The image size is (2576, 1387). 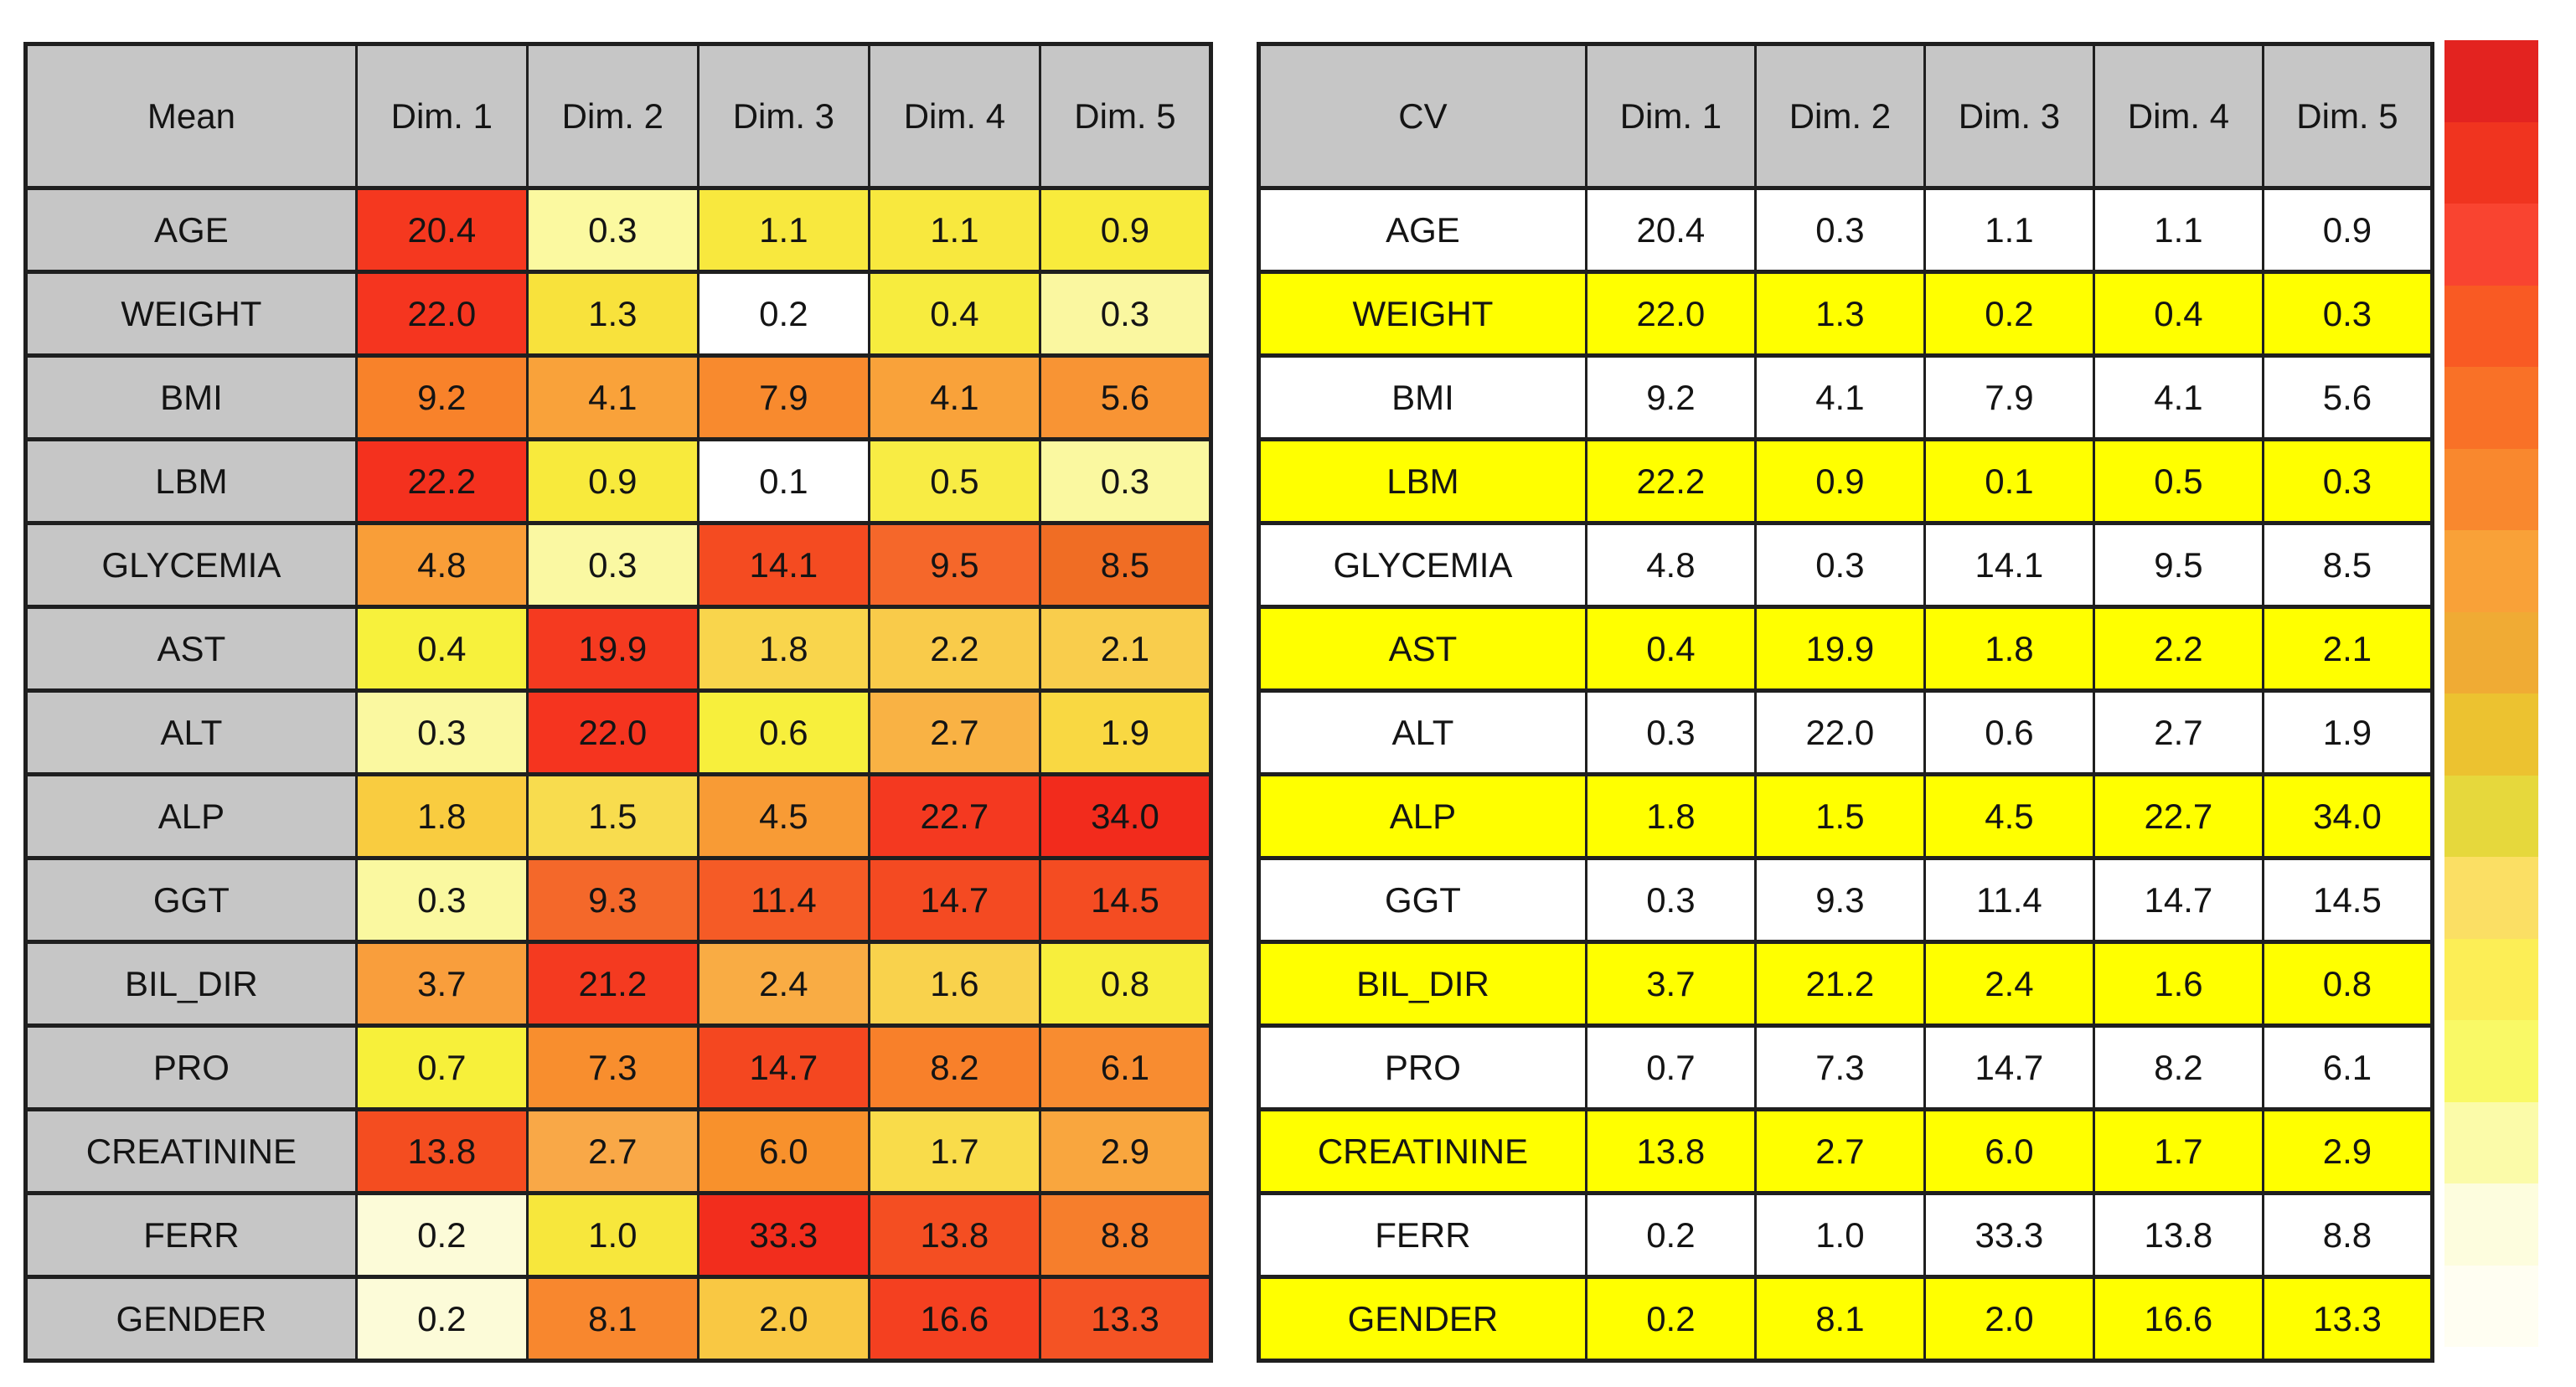 I want to click on heatmap-cell: 22.7, so click(x=954, y=816).